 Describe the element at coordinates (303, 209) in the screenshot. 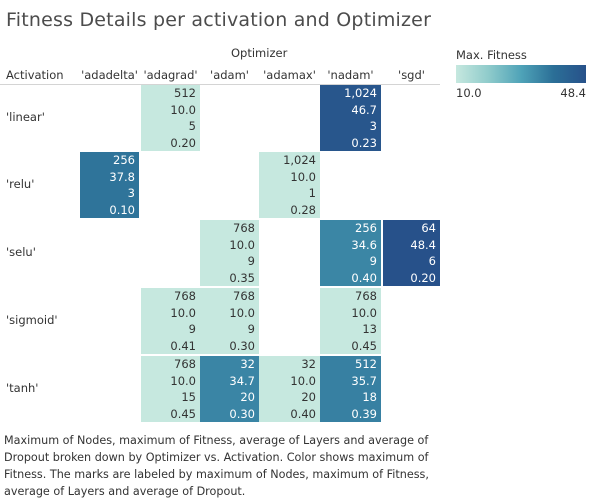

I see `cell-label-dropout: 0.28` at that location.